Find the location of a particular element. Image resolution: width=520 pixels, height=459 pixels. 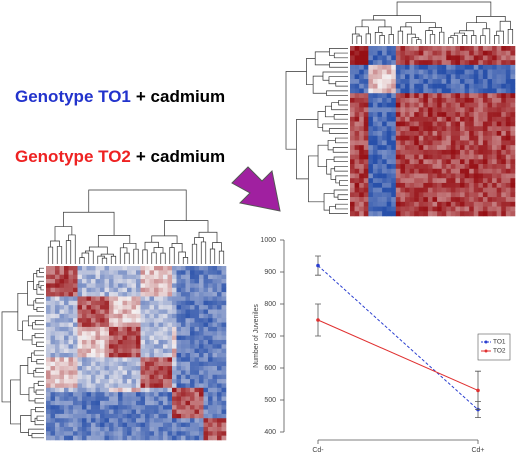

legend-label: TO2 is located at coordinates (499, 351).